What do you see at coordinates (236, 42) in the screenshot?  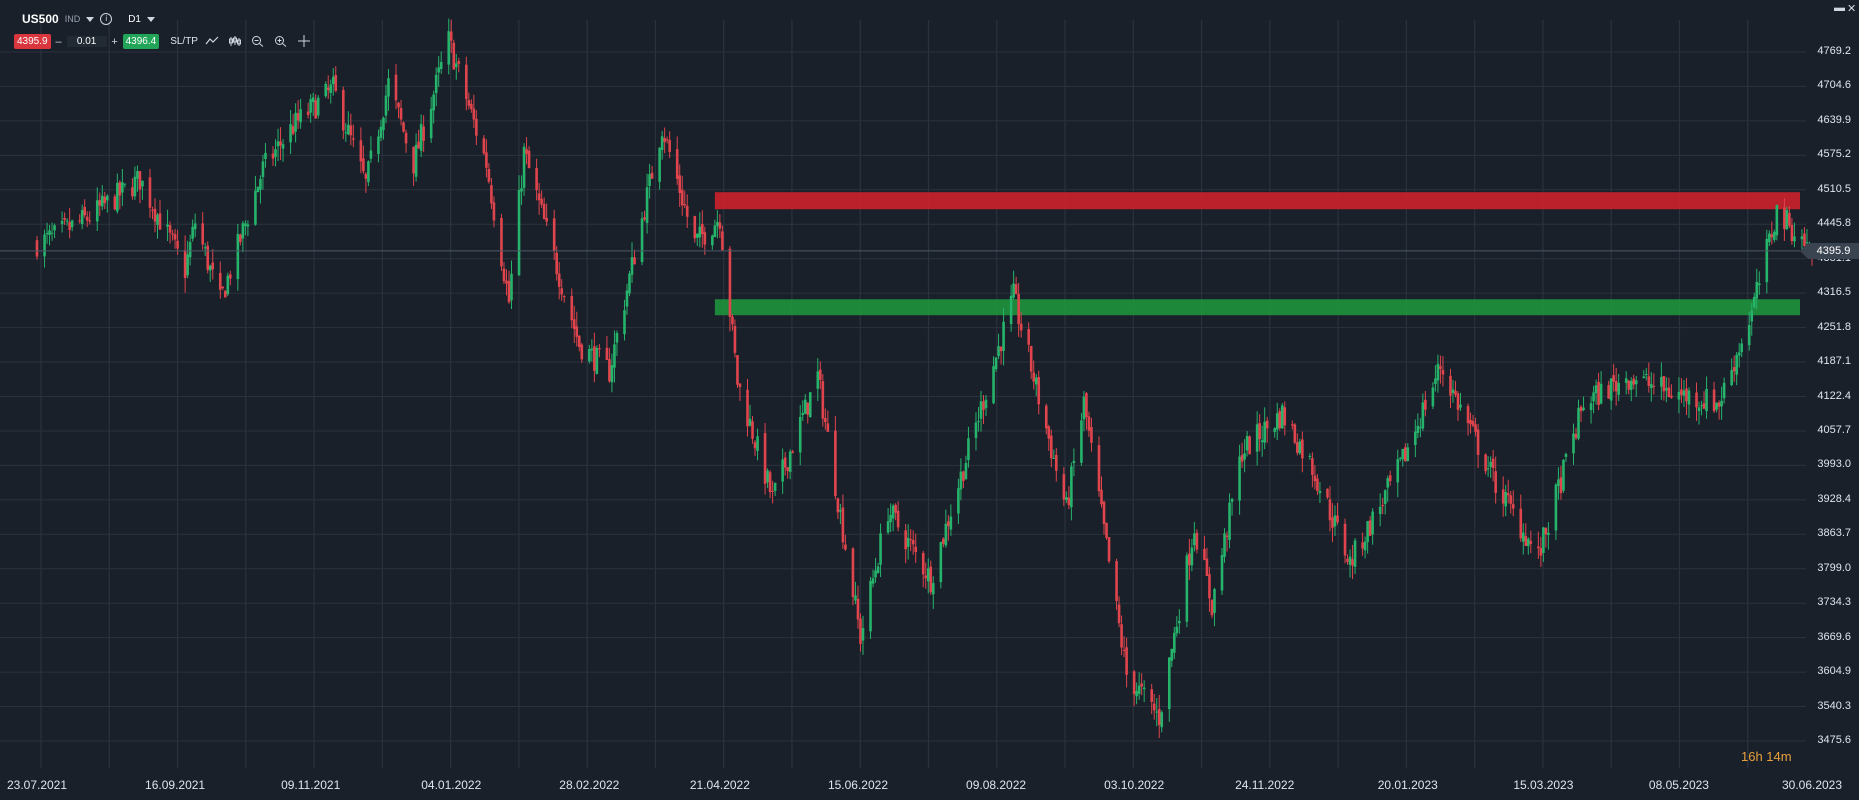 I see `indicators-icon` at bounding box center [236, 42].